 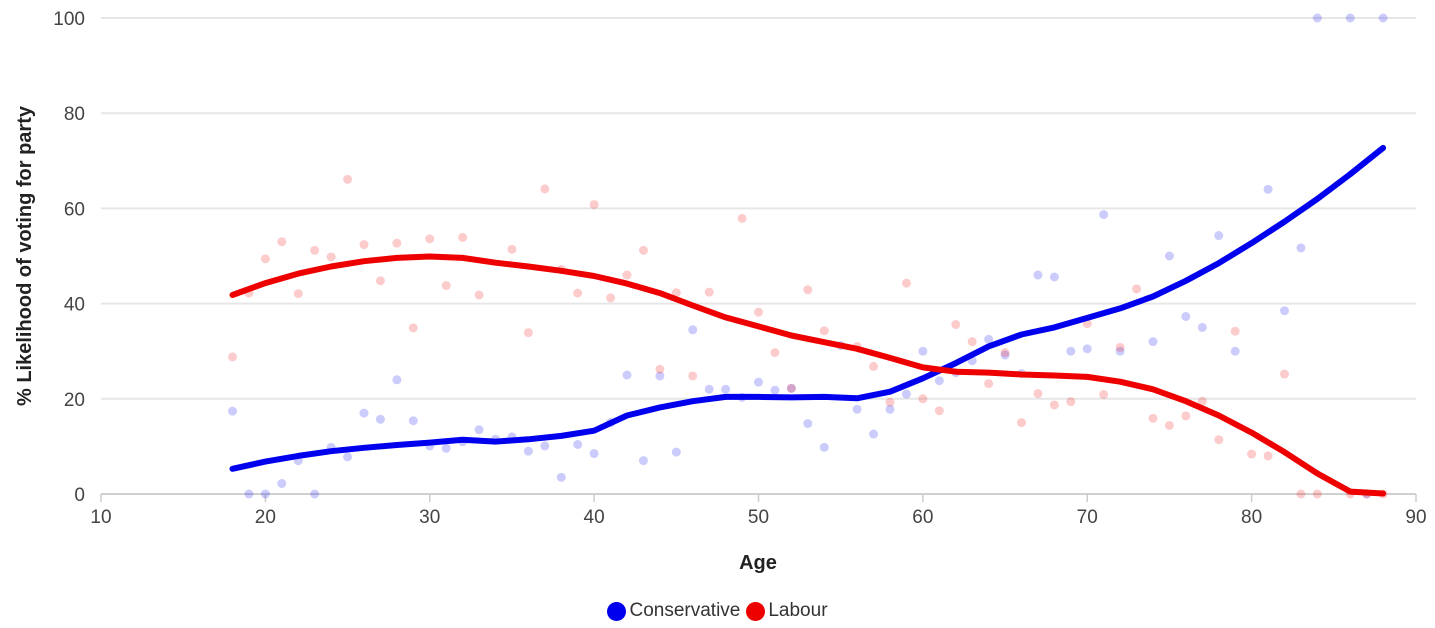 I want to click on x-tick-label: 20, so click(x=265, y=517).